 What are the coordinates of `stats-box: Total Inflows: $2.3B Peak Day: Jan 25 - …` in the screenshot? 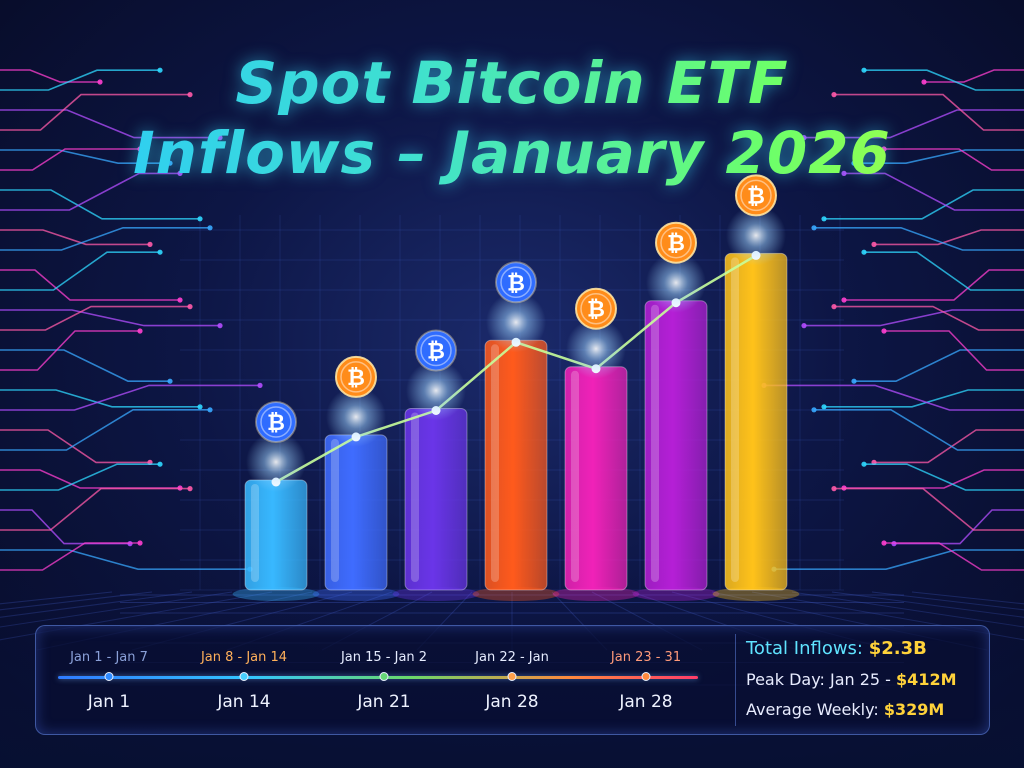 It's located at (866, 680).